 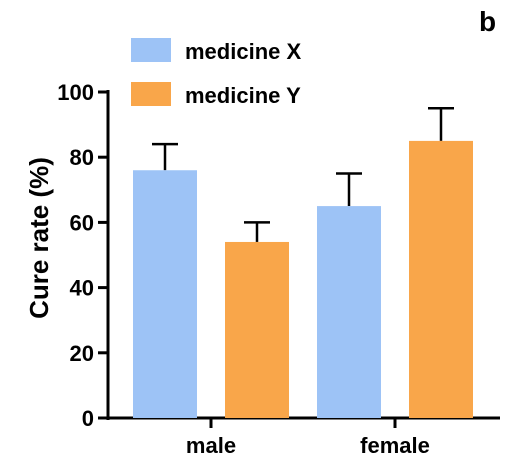 What do you see at coordinates (82, 288) in the screenshot?
I see `y-tick-label: 40` at bounding box center [82, 288].